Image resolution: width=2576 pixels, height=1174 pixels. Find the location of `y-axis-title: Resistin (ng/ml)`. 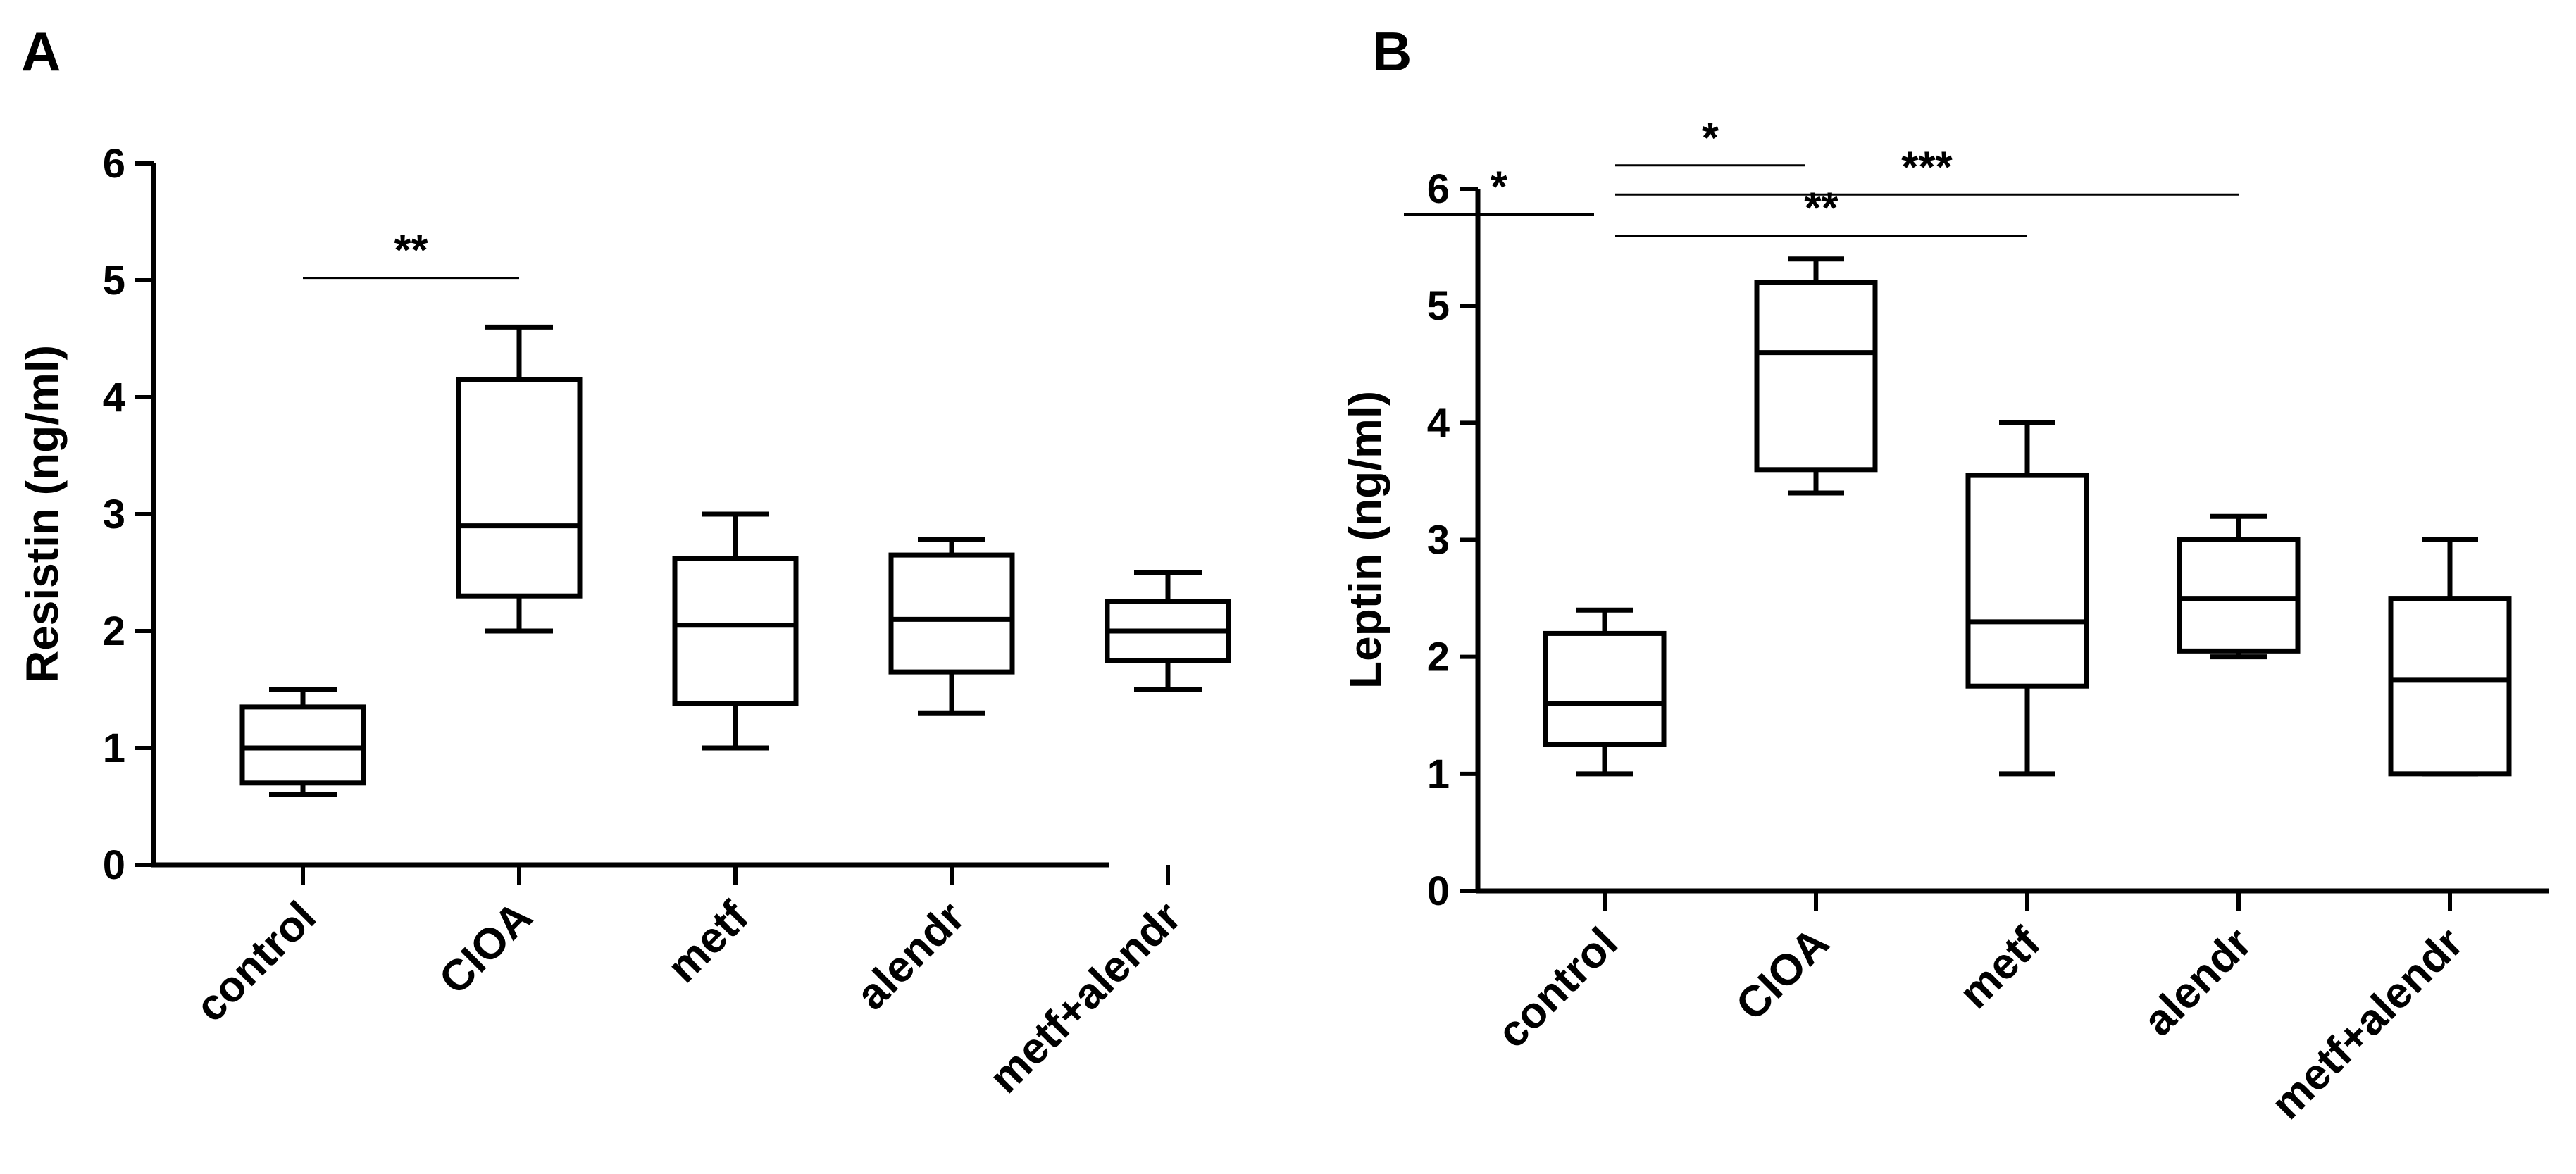

y-axis-title: Resistin (ng/ml) is located at coordinates (42, 514).